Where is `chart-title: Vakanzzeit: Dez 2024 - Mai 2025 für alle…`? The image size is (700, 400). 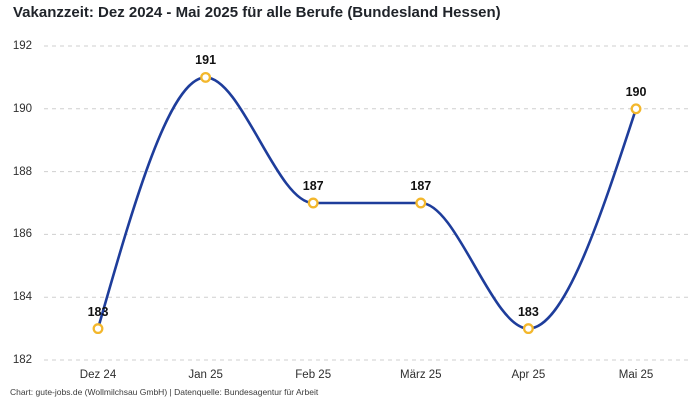
chart-title: Vakanzzeit: Dez 2024 - Mai 2025 für alle… is located at coordinates (257, 12).